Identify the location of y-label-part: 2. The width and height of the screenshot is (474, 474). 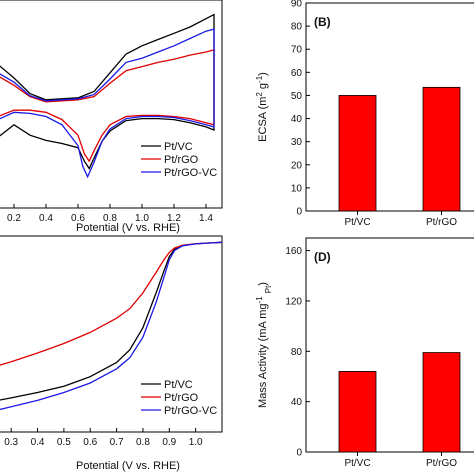
(259, 94).